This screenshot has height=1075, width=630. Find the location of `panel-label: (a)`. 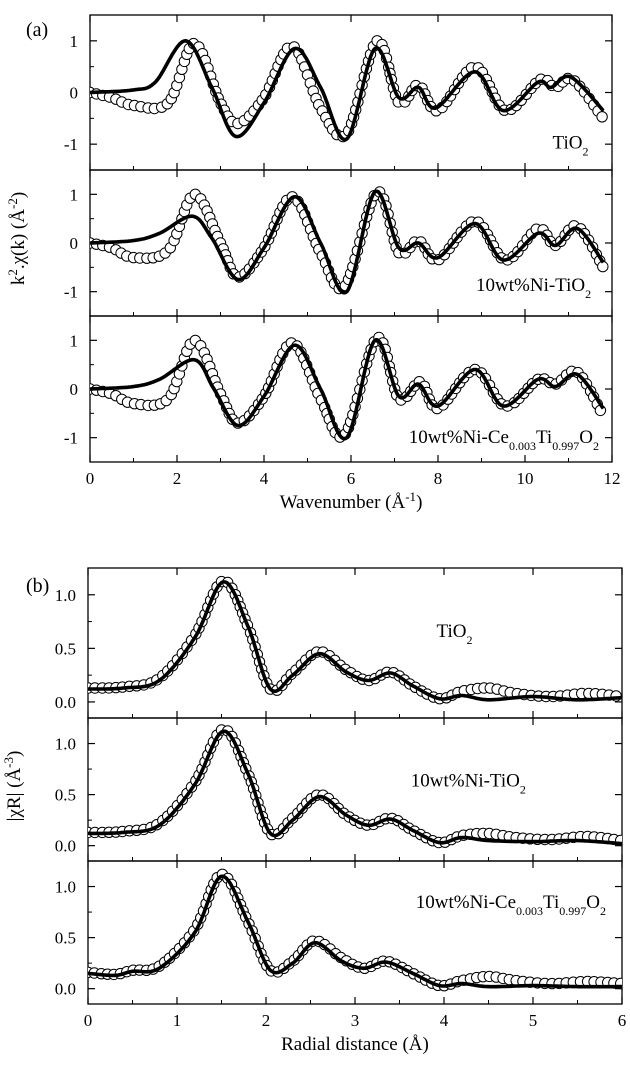

panel-label: (a) is located at coordinates (37, 30).